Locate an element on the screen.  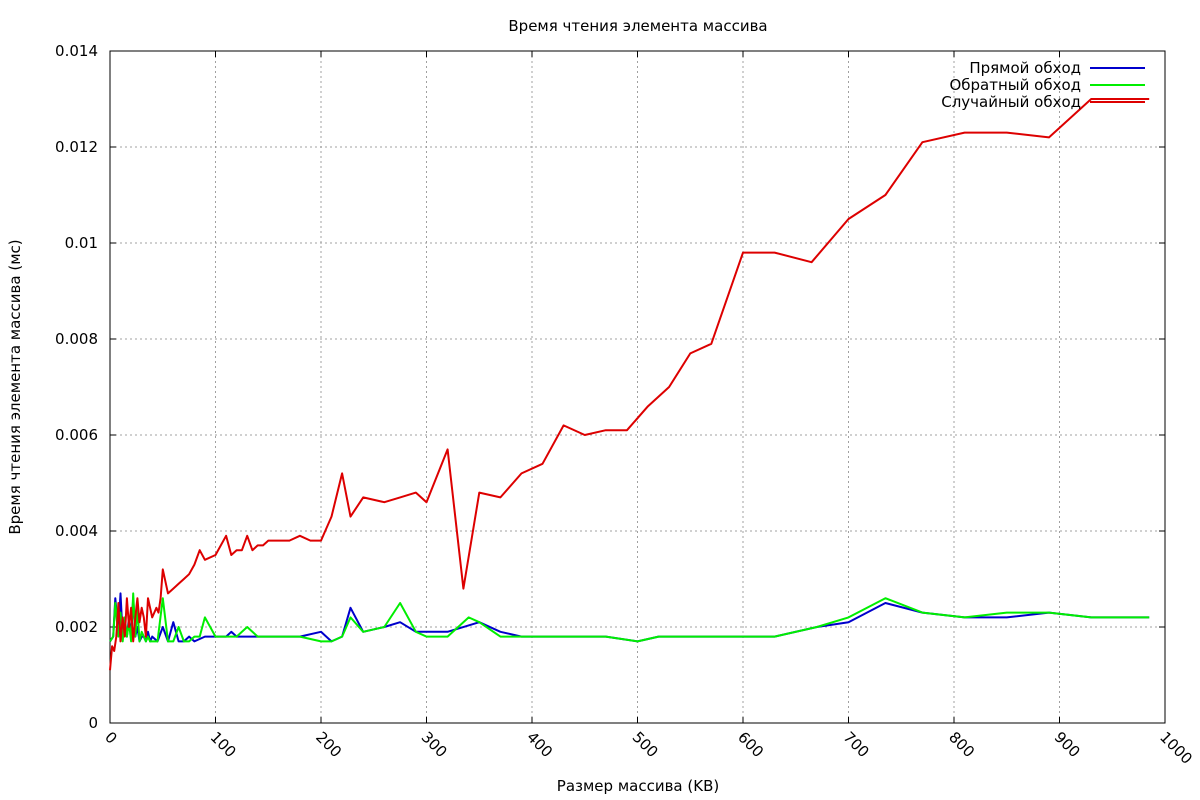
x-tick-label: 300 is located at coordinates (434, 744).